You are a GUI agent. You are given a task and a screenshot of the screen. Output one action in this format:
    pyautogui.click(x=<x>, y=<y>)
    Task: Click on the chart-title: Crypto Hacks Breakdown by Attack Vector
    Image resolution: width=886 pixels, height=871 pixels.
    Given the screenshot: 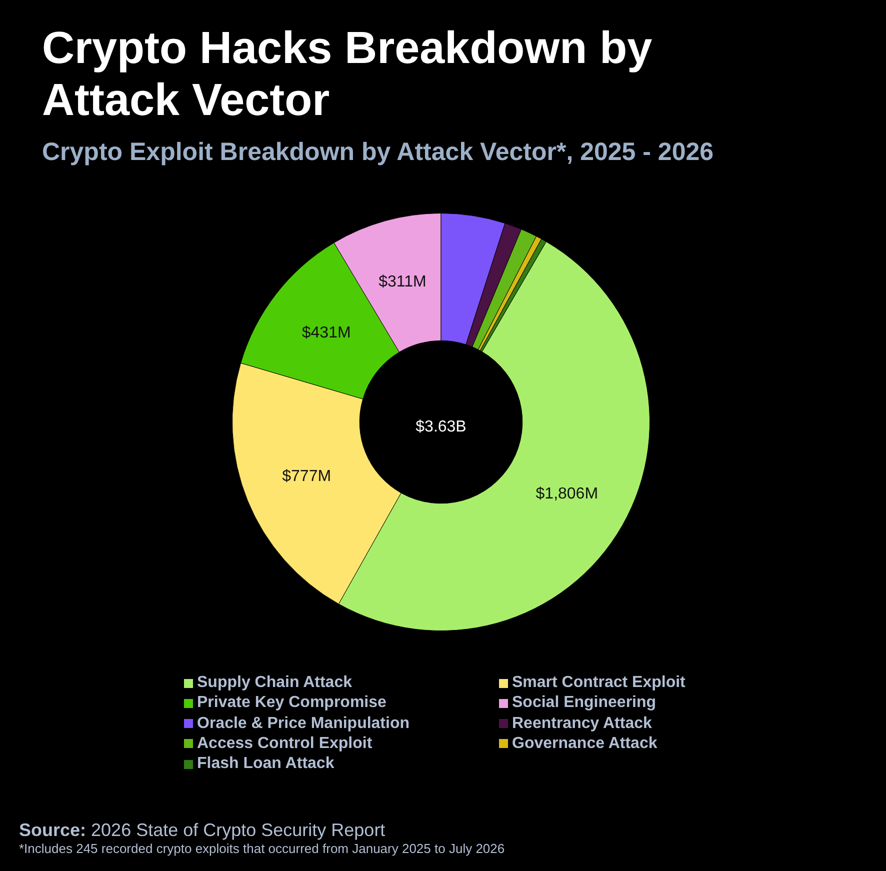 What is the action you would take?
    pyautogui.click(x=348, y=74)
    